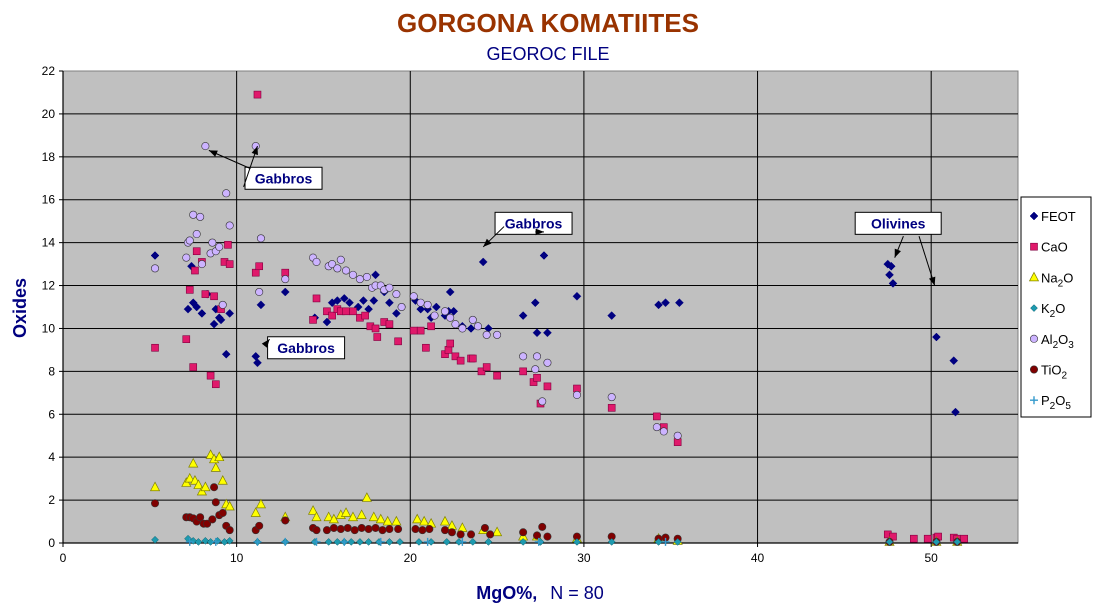 This screenshot has width=1100, height=611. What do you see at coordinates (284, 178) in the screenshot?
I see `annotation-text: Gabbros` at bounding box center [284, 178].